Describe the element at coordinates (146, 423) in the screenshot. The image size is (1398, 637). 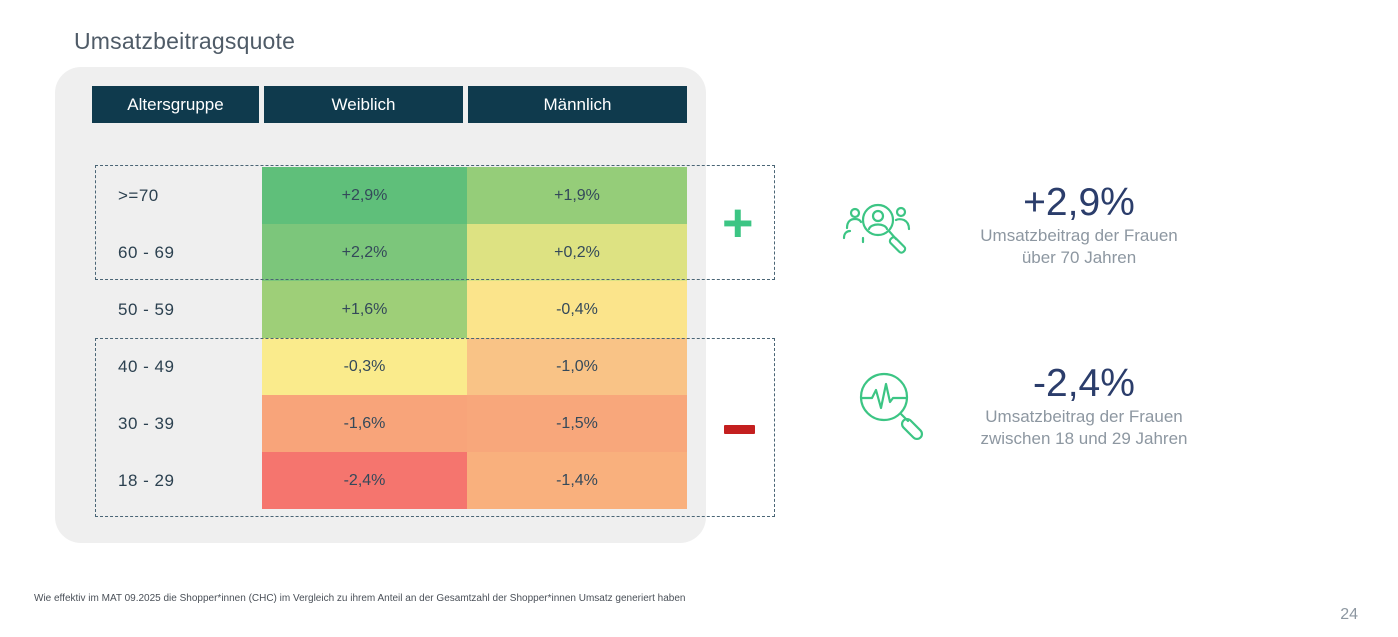
I see `age-label: 30 - 39` at that location.